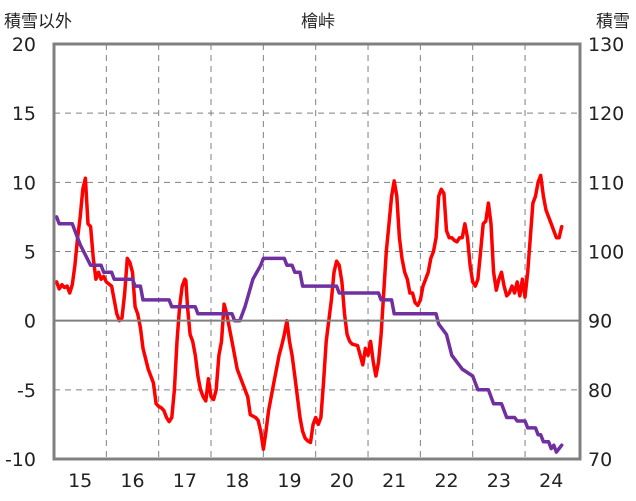  I want to click on y-left-tick-label: 15, so click(24, 114).